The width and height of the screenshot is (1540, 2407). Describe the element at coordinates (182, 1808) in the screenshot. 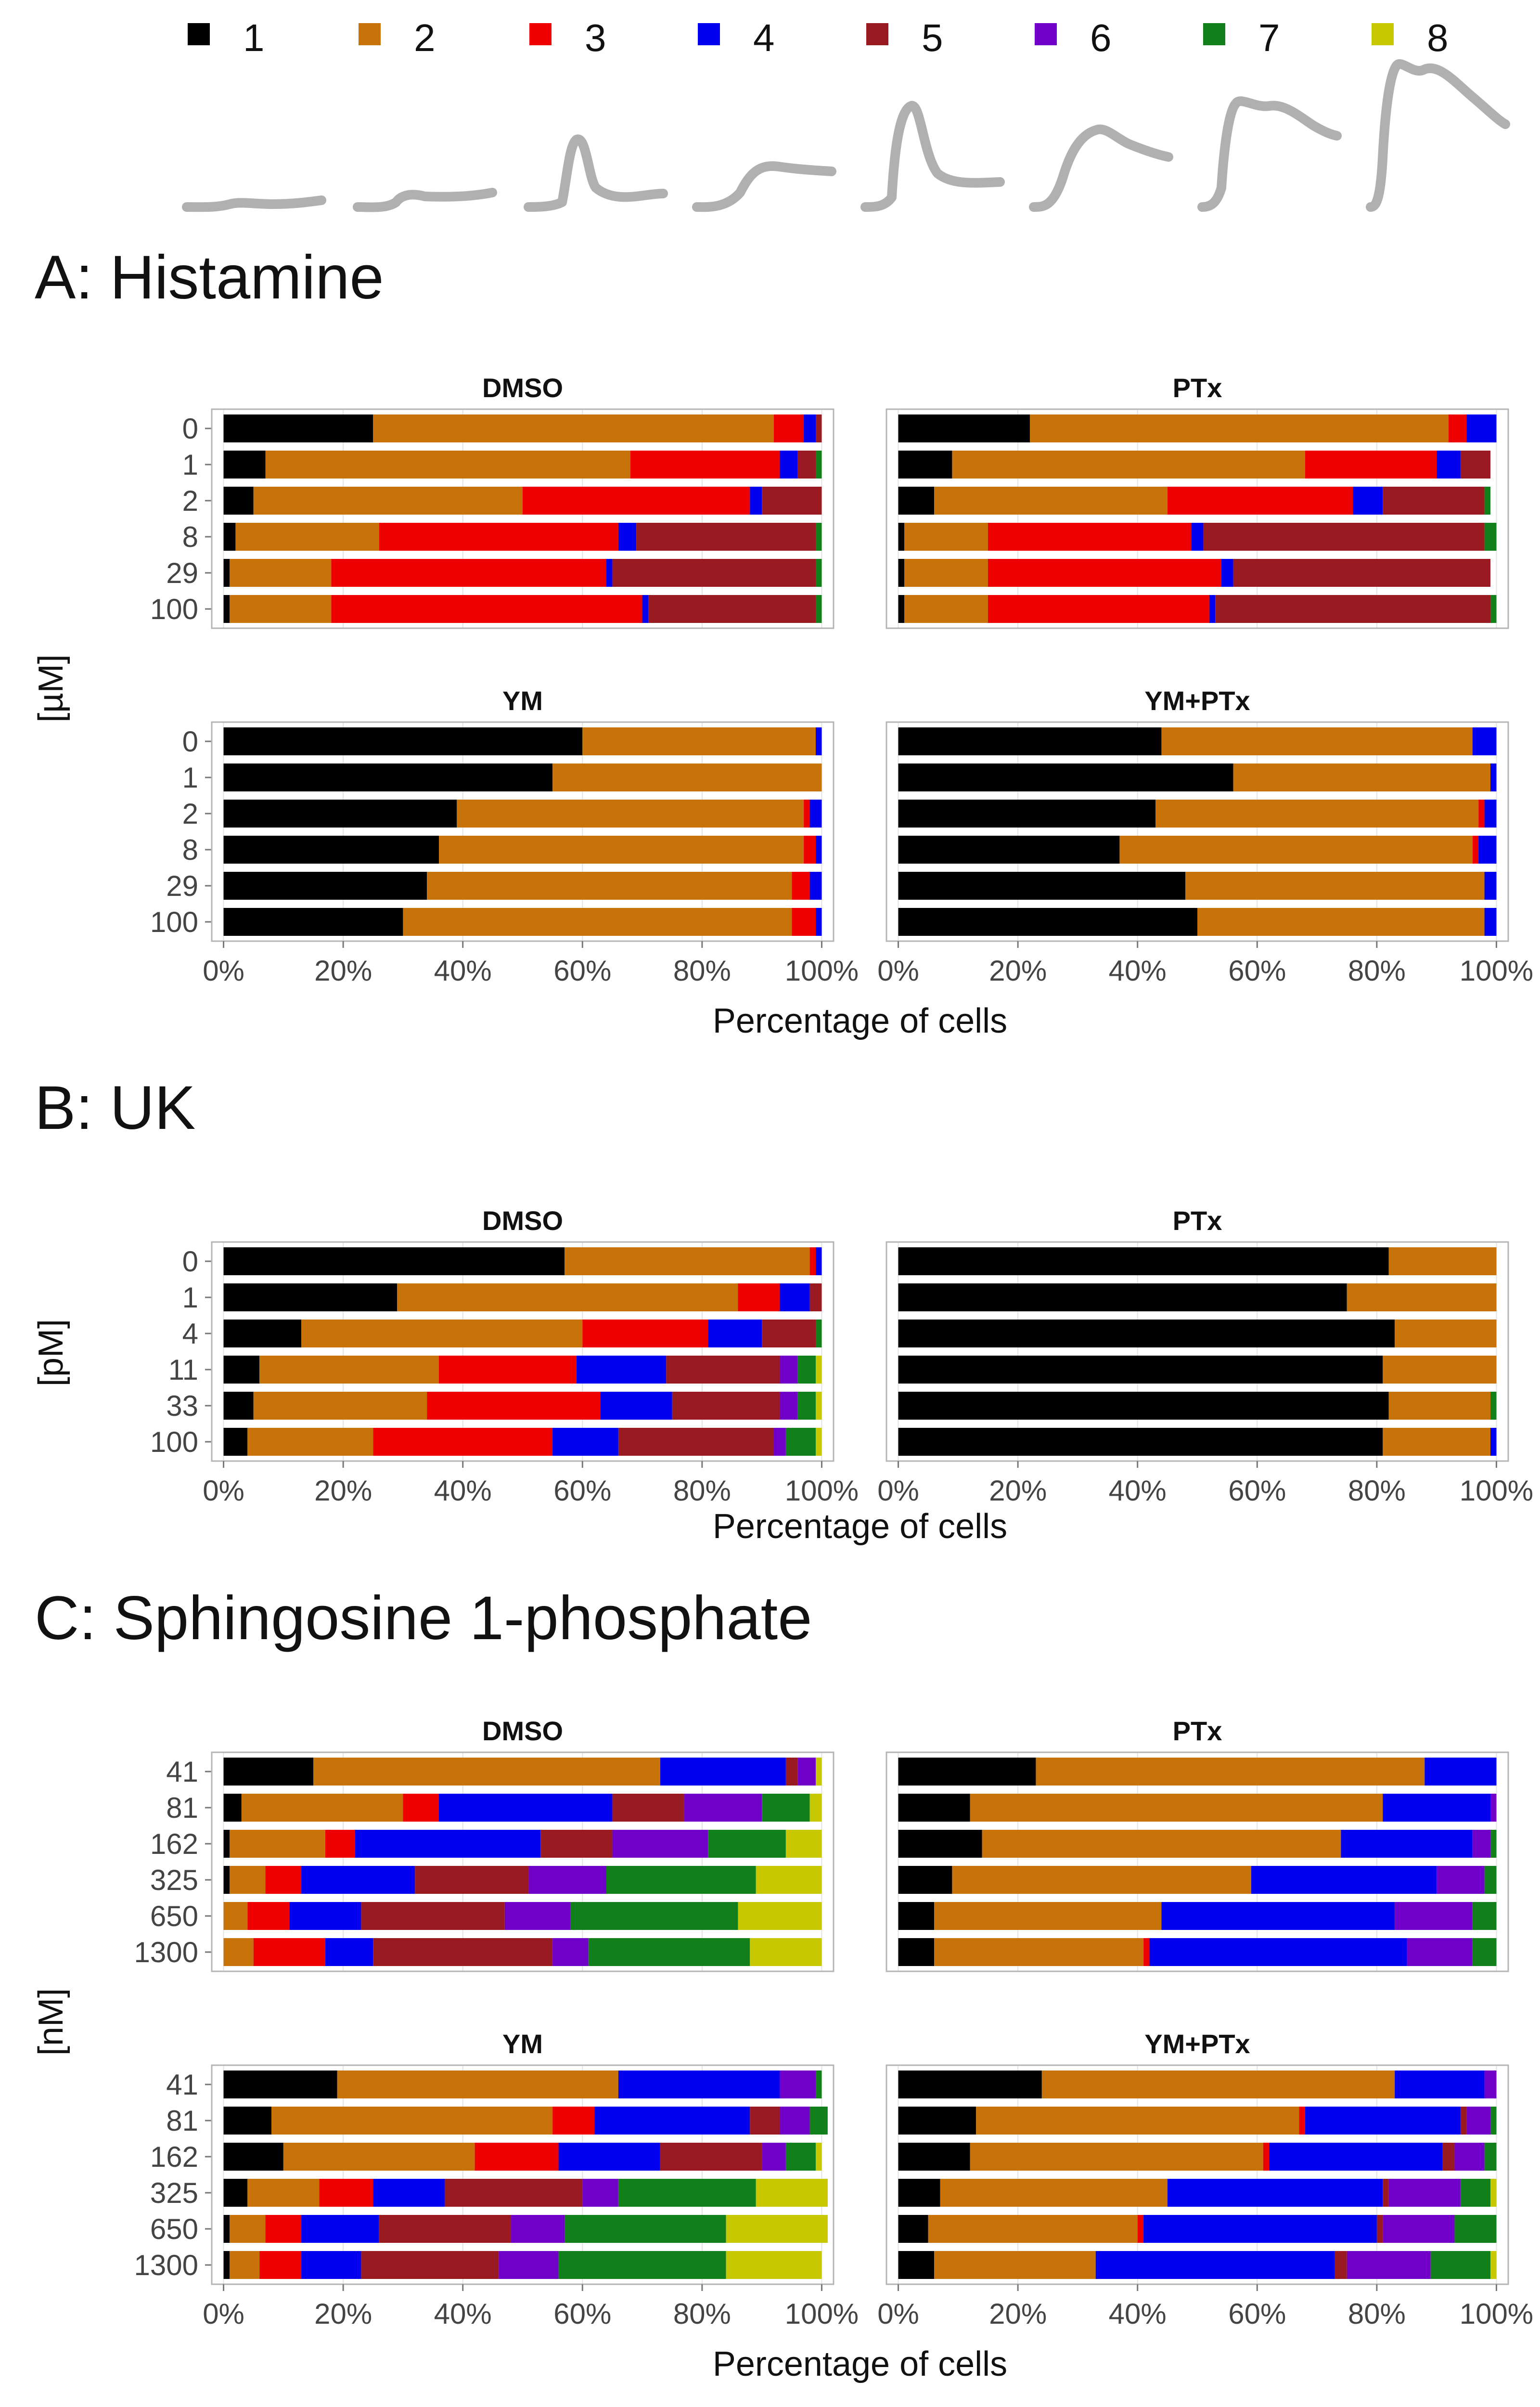

I see `y-tick-label: 81` at that location.